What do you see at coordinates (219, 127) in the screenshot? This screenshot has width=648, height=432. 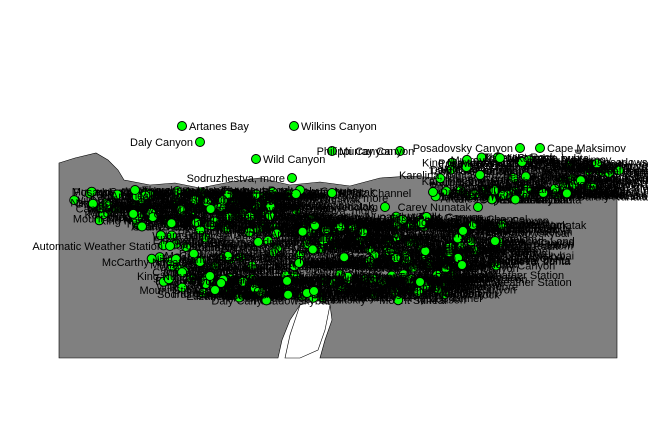 I see `place-label: Artanes Bay` at bounding box center [219, 127].